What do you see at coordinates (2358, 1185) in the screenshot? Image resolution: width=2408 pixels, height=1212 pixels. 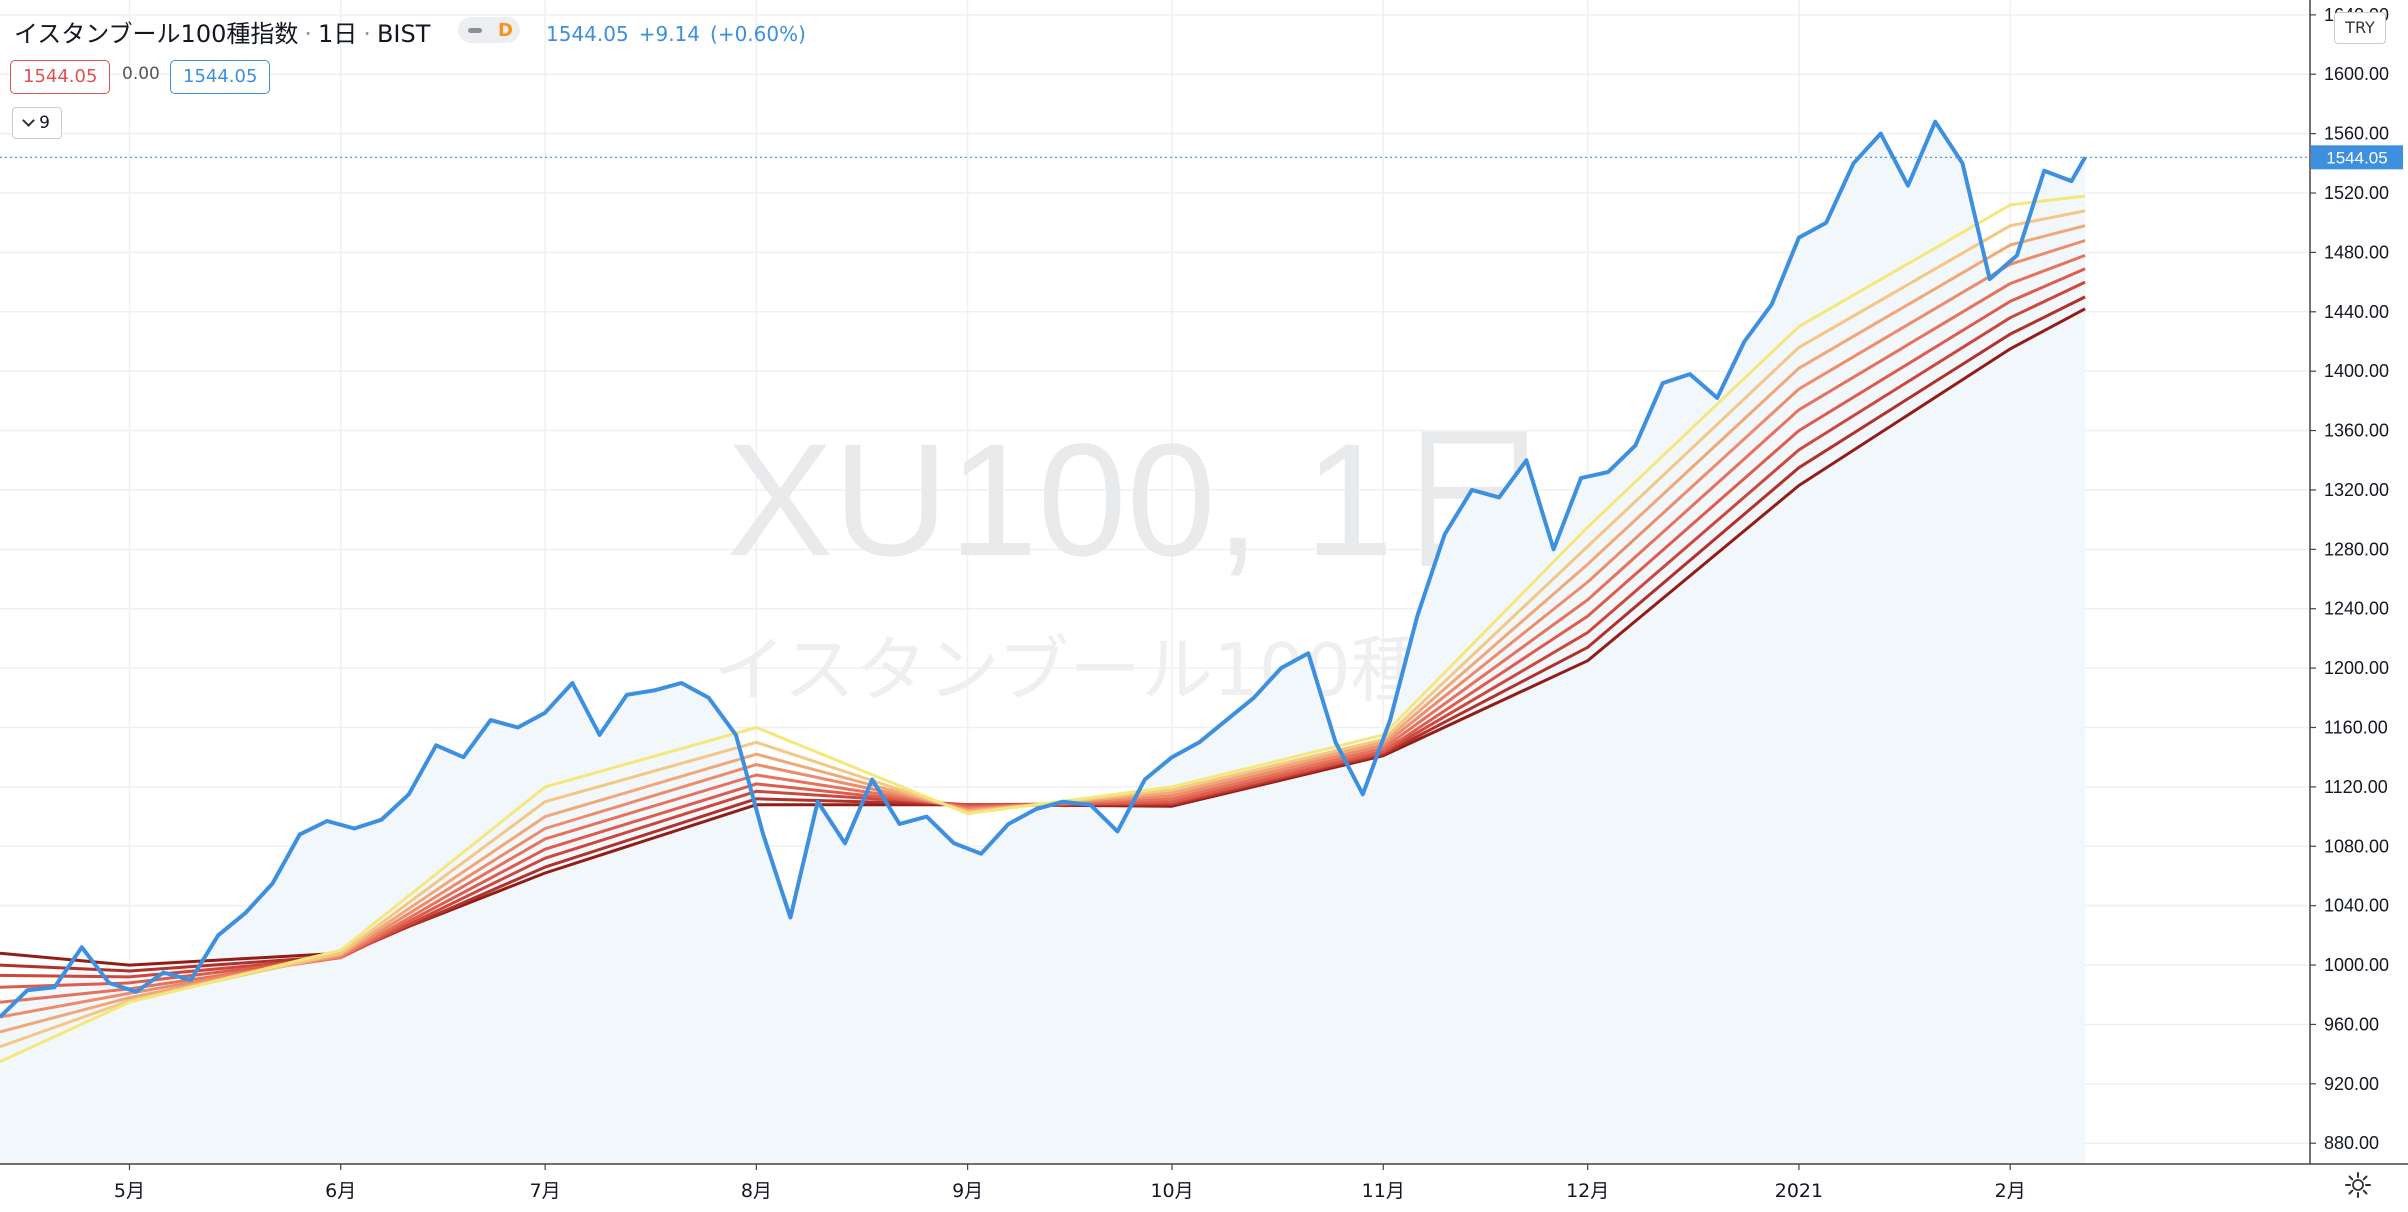 I see `gear-icon` at bounding box center [2358, 1185].